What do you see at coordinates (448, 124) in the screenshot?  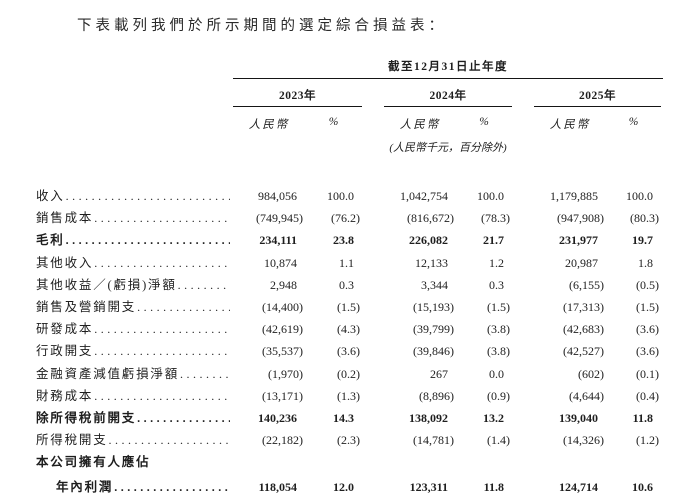 I see `subheader-group-2024: 人民幣 %` at bounding box center [448, 124].